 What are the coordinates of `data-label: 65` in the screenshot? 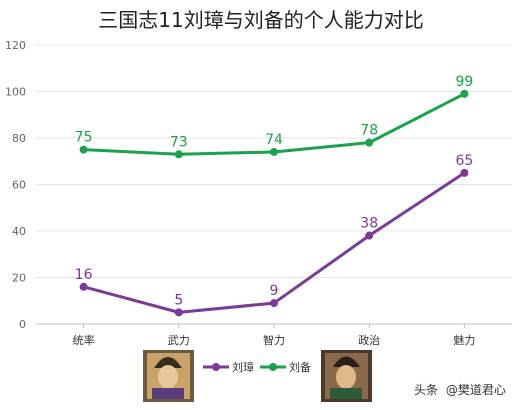 It's located at (464, 161).